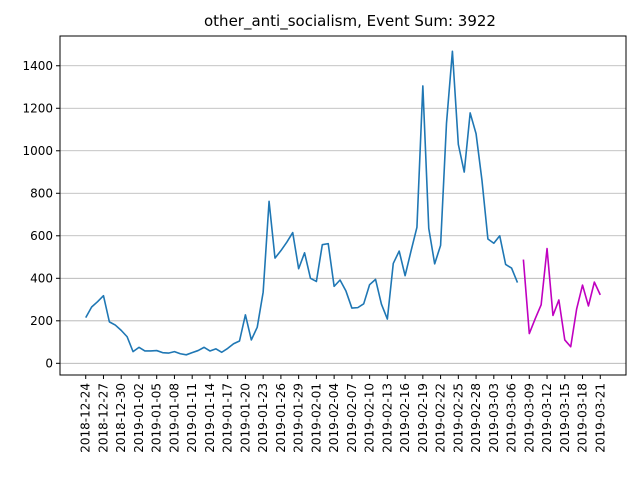  What do you see at coordinates (103, 418) in the screenshot?
I see `x-tick-label: 2018-12-27` at bounding box center [103, 418].